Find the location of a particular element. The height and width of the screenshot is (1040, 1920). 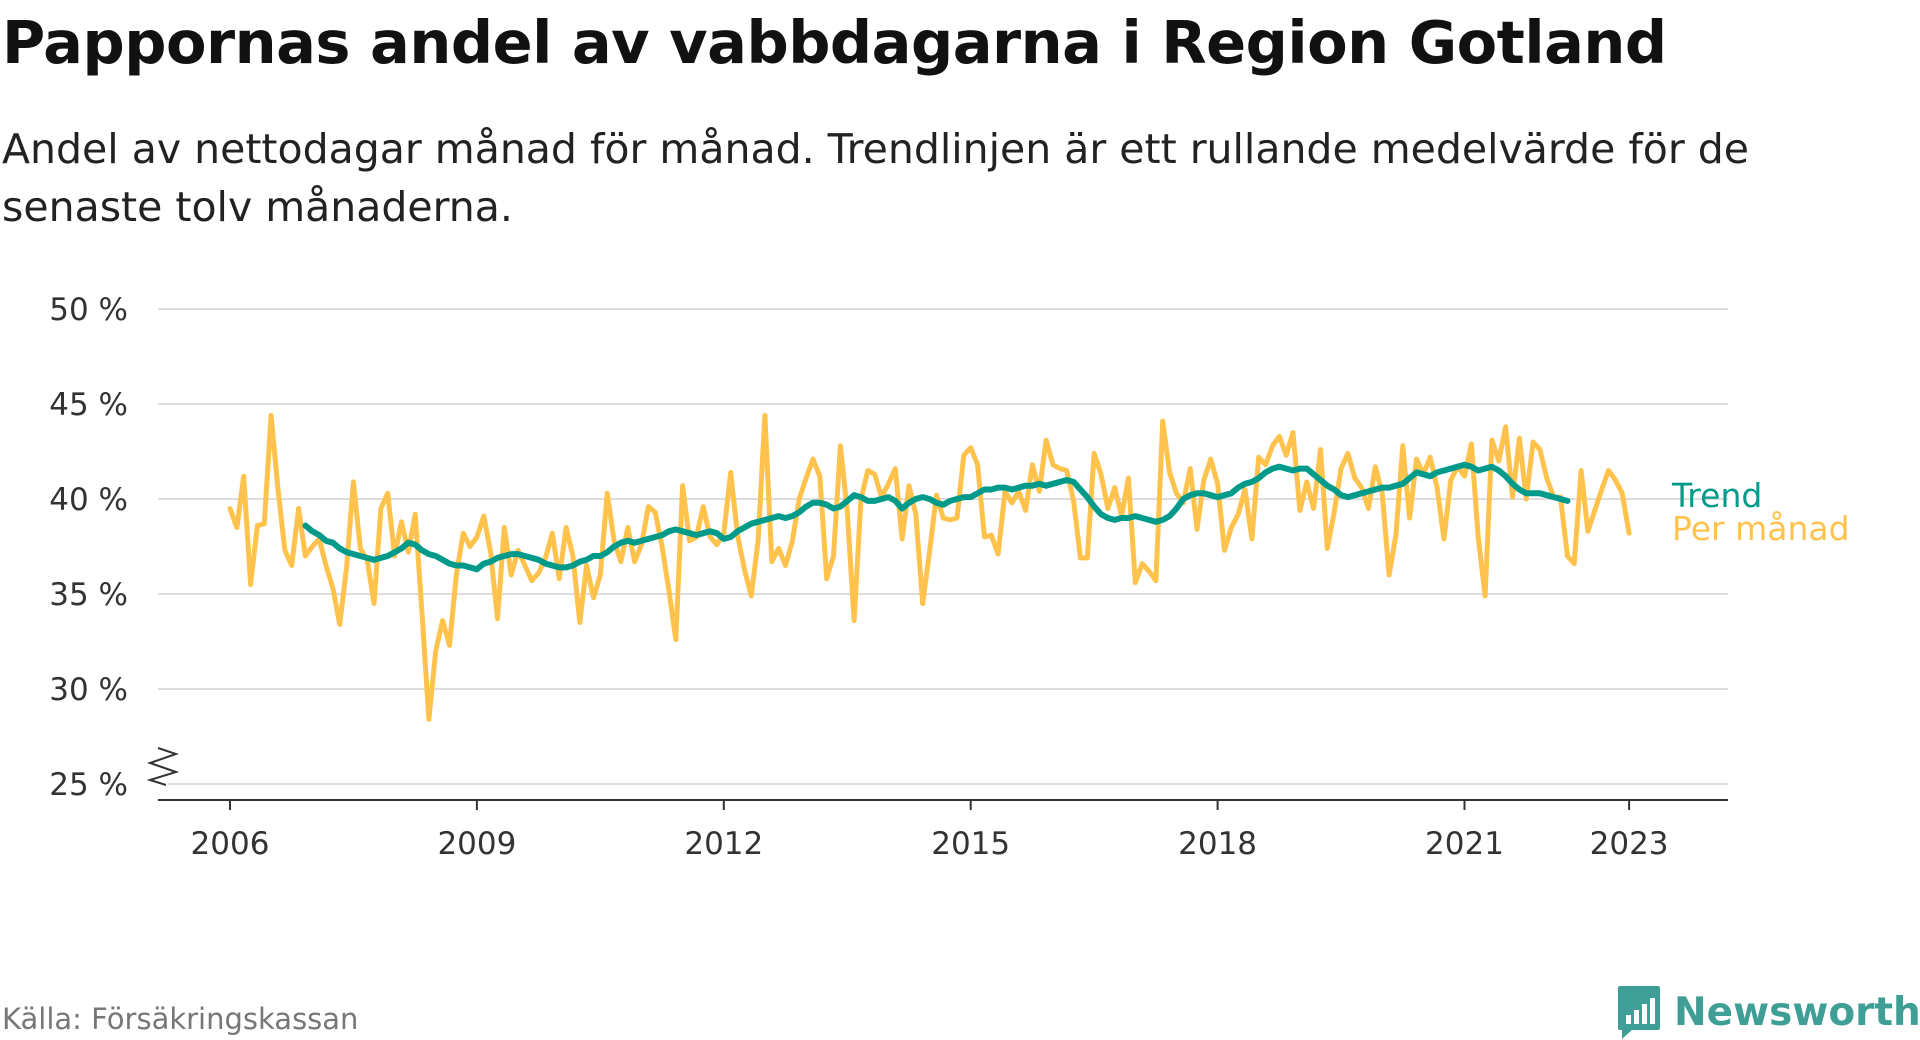

x-tick-label: 2009 is located at coordinates (476, 844).